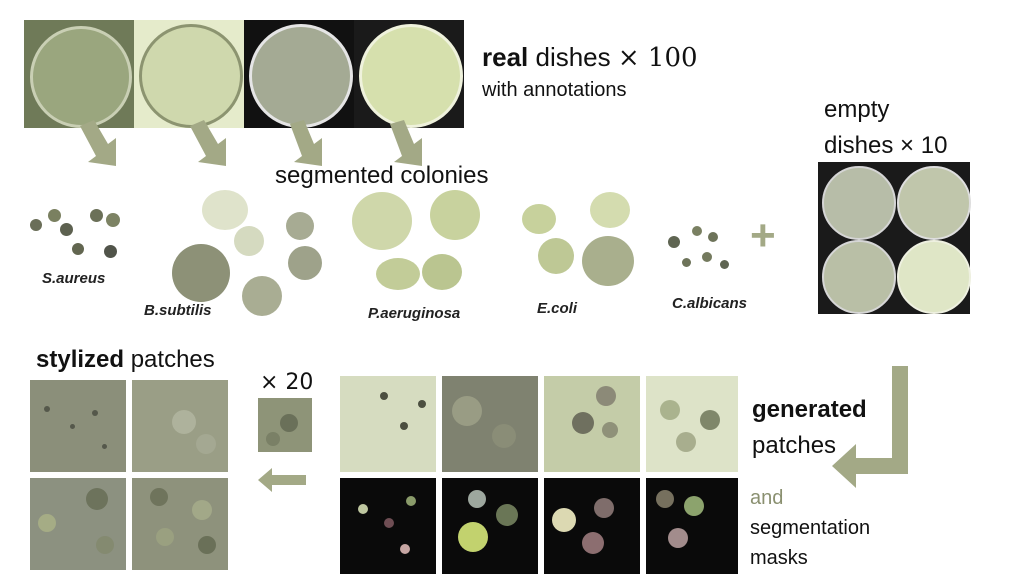  What do you see at coordinates (74, 278) in the screenshot?
I see `label-s-aureus: S.aureus` at bounding box center [74, 278].